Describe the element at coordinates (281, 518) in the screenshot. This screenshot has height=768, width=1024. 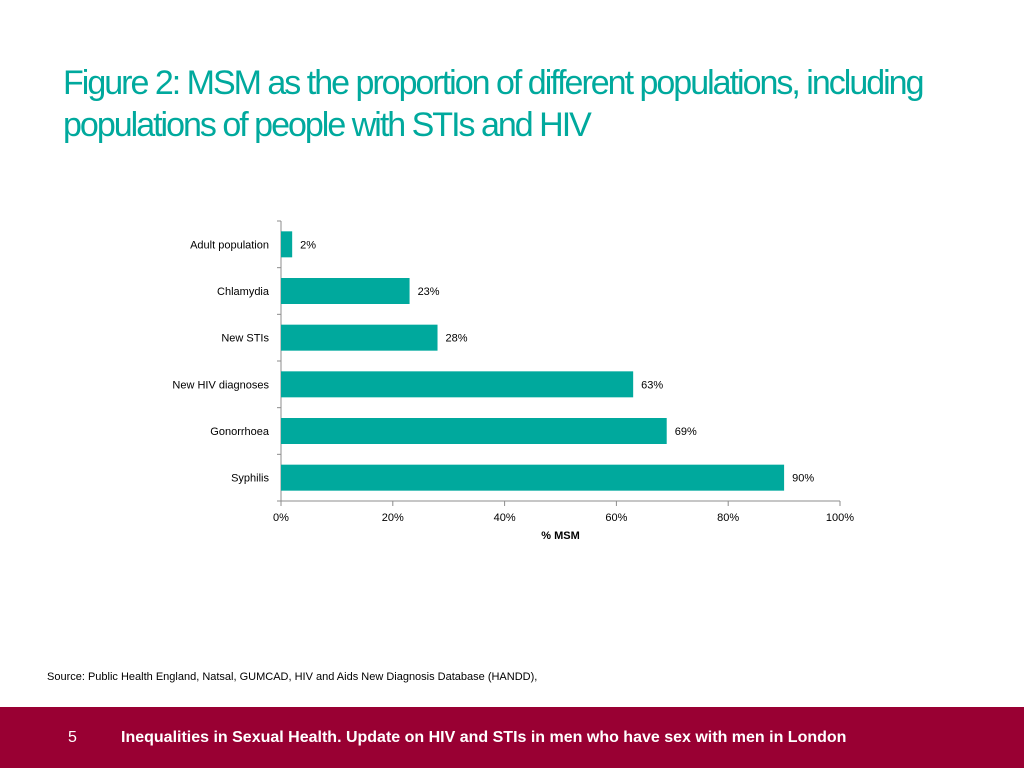
I see `x-tick-label: 0%` at that location.